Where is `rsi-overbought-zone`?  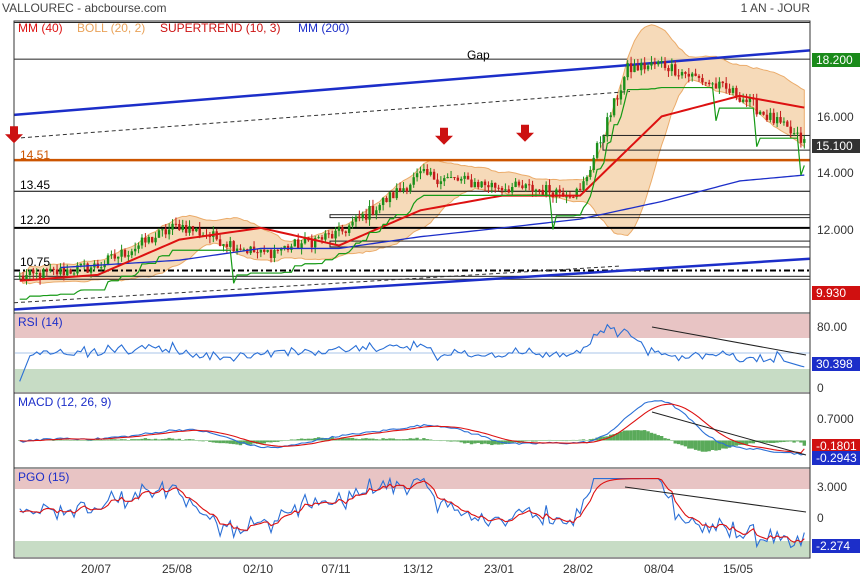
rsi-overbought-zone is located at coordinates (412, 326).